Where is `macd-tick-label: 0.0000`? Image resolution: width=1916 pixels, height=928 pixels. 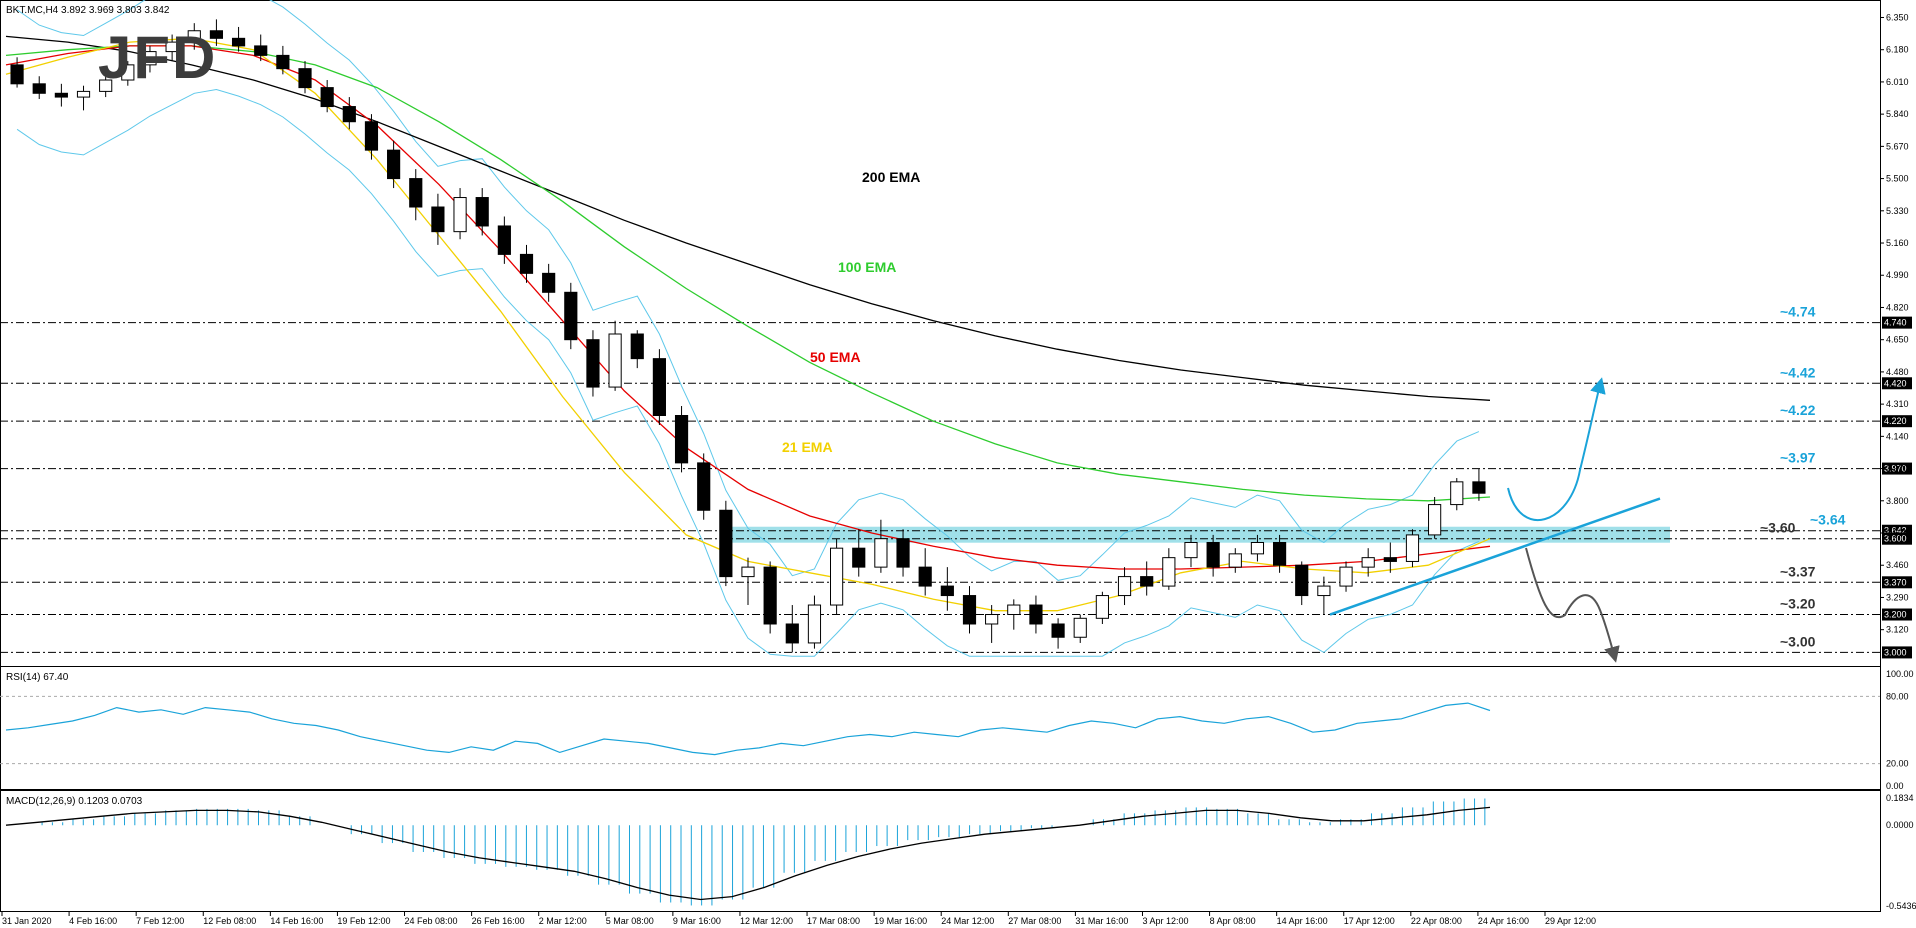
macd-tick-label: 0.0000 is located at coordinates (1900, 825).